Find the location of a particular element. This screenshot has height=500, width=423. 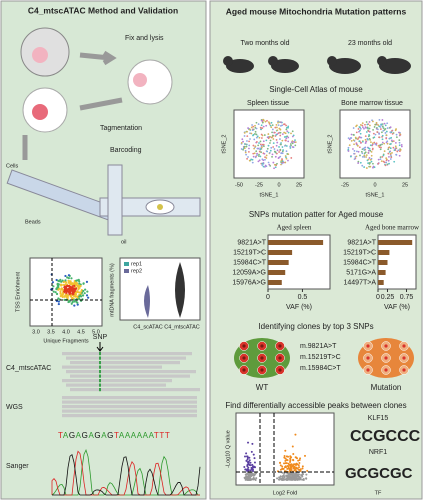

category-label: 15219T>C is located at coordinates (359, 252).